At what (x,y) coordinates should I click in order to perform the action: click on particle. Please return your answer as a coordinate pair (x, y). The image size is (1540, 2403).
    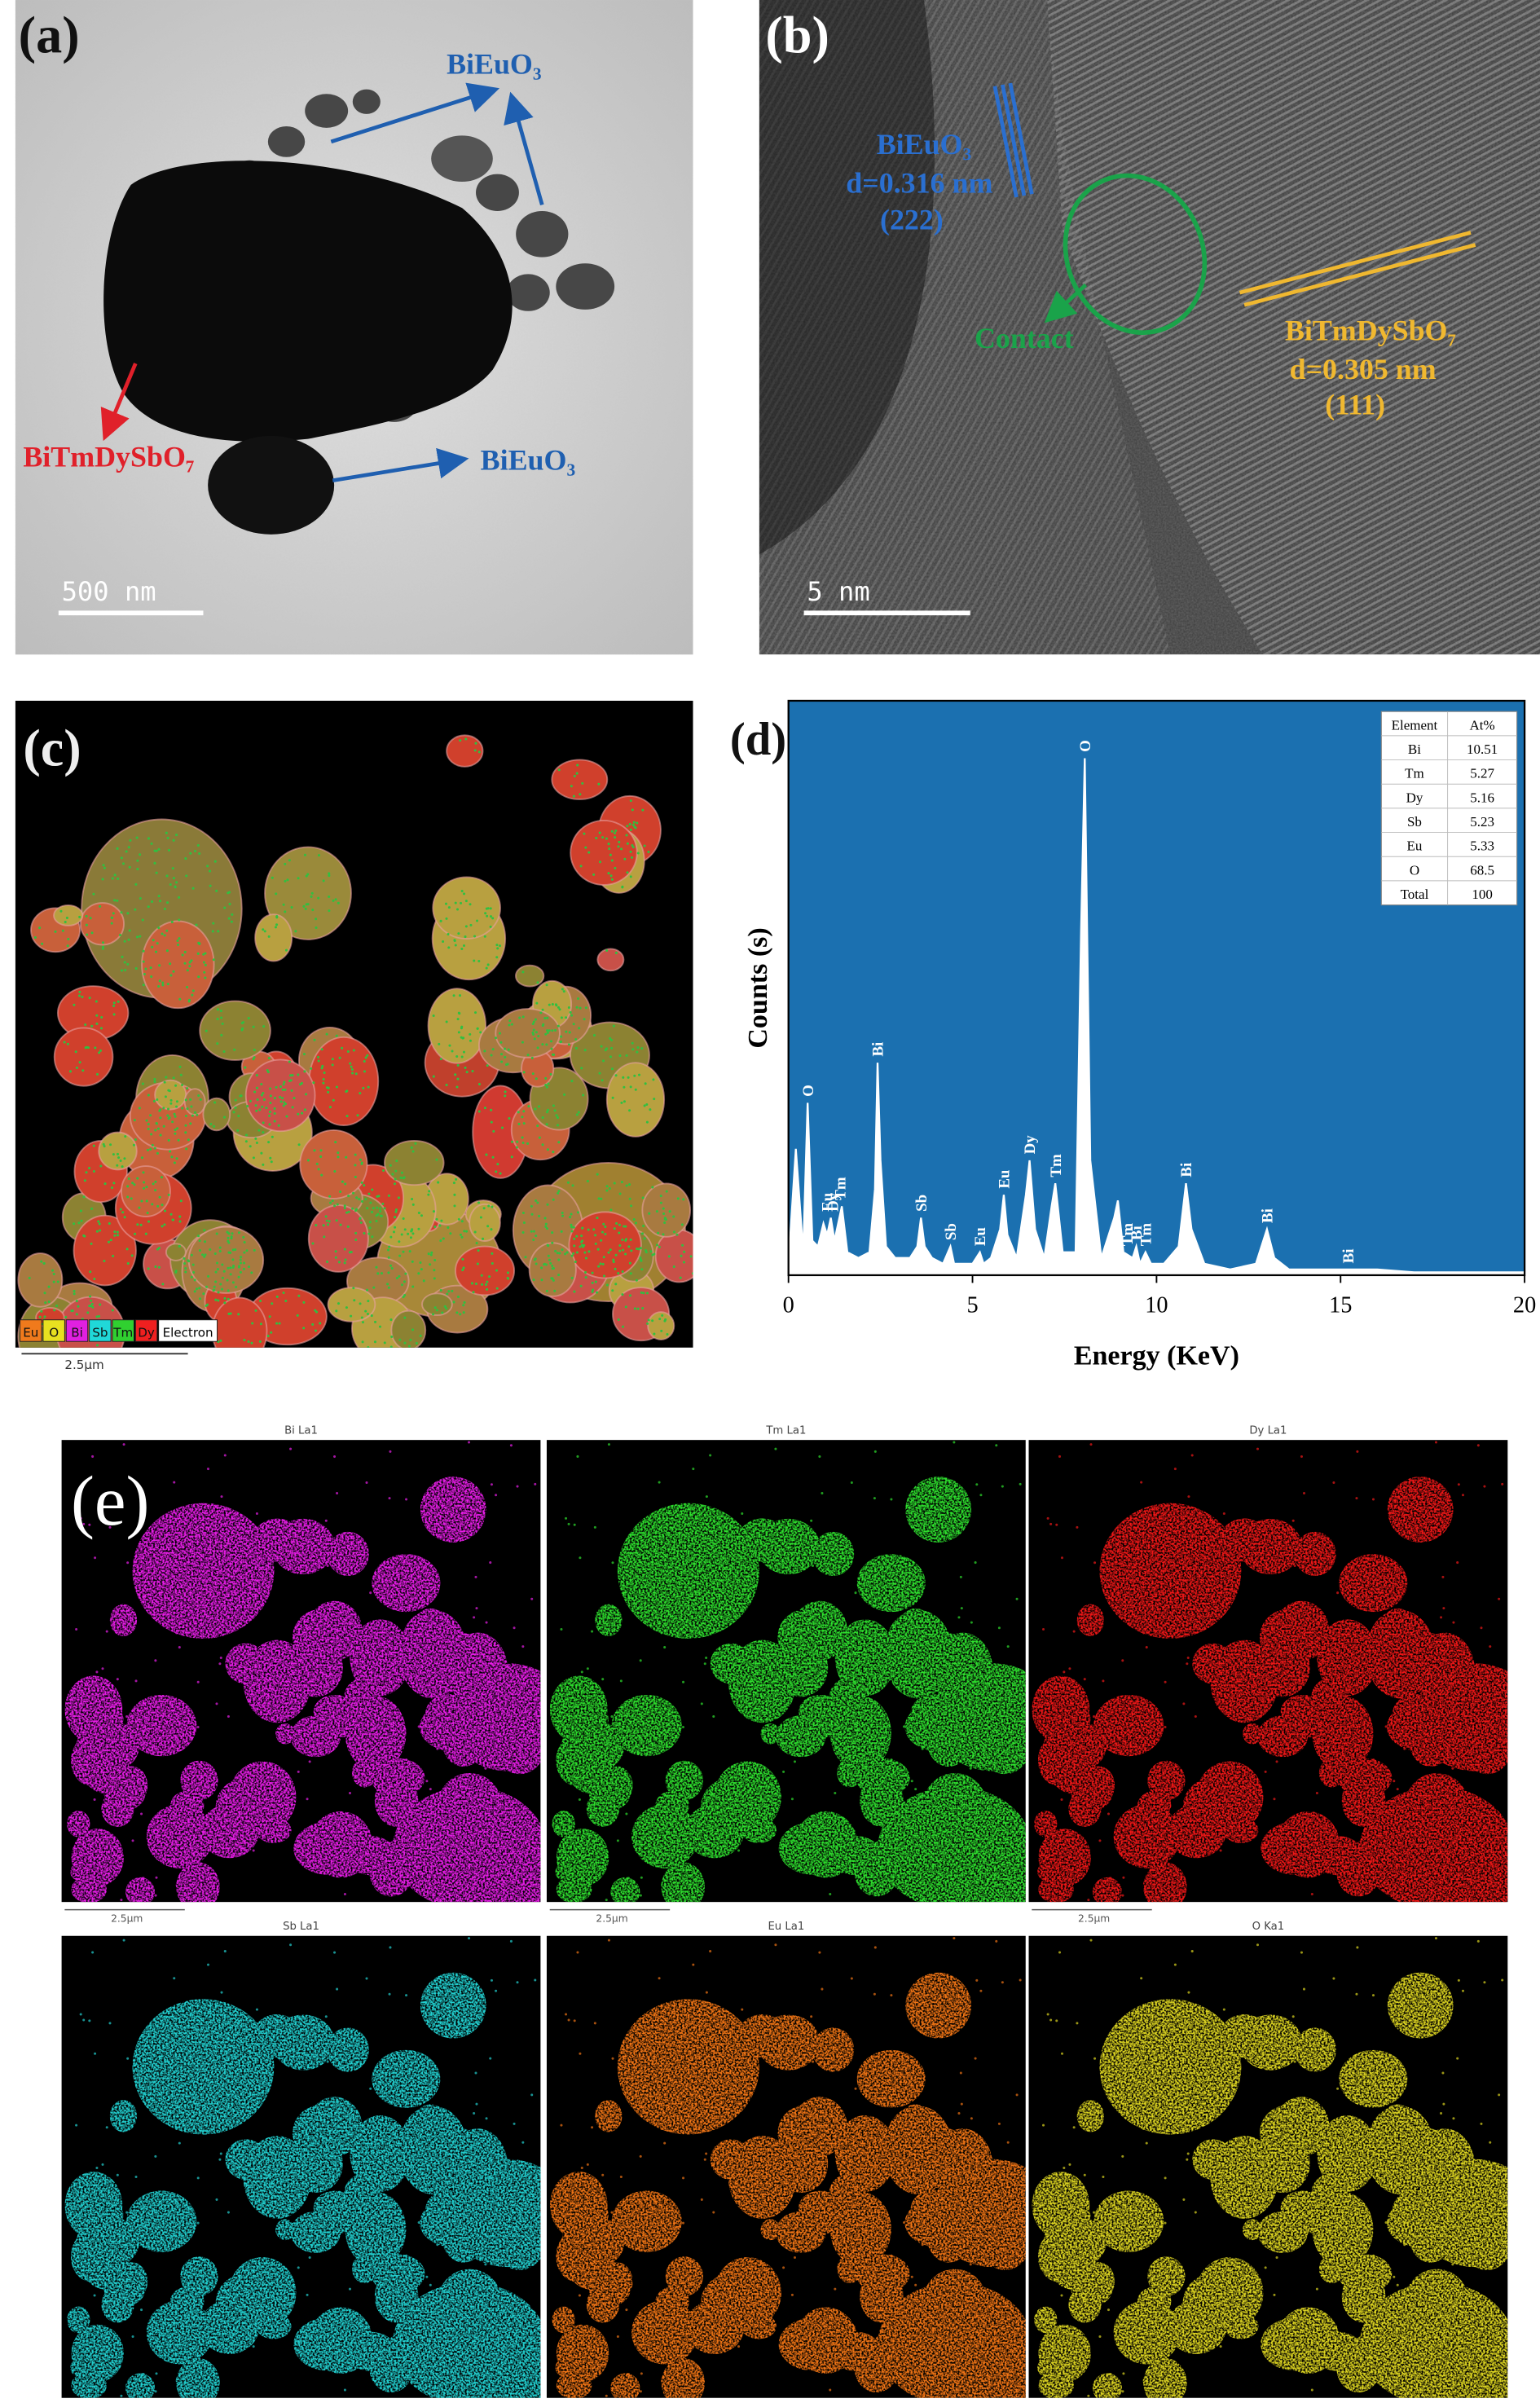
    Looking at the image, I should click on (351, 1305).